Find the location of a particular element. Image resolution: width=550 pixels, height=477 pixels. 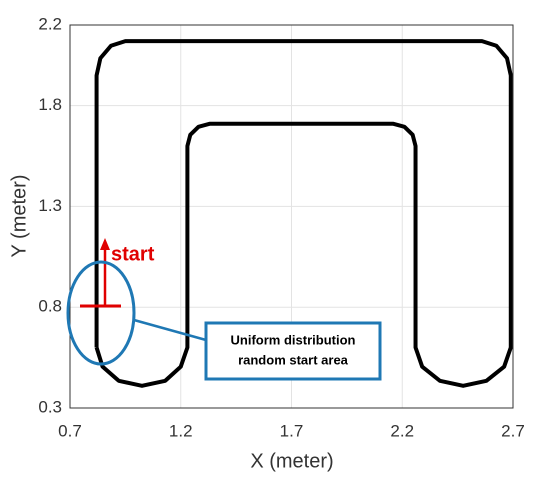

y-tick-label: 2.2 is located at coordinates (50, 23).